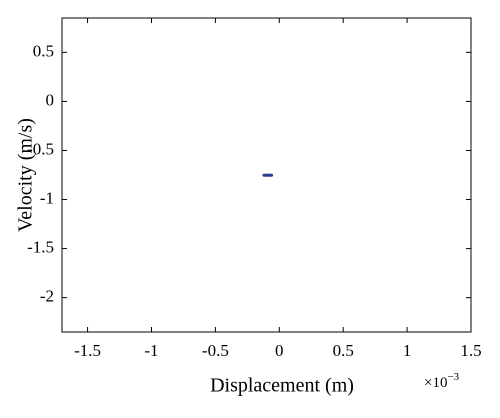 The height and width of the screenshot is (418, 500). Describe the element at coordinates (282, 386) in the screenshot. I see `x-axis-label: Displacement (m)` at that location.